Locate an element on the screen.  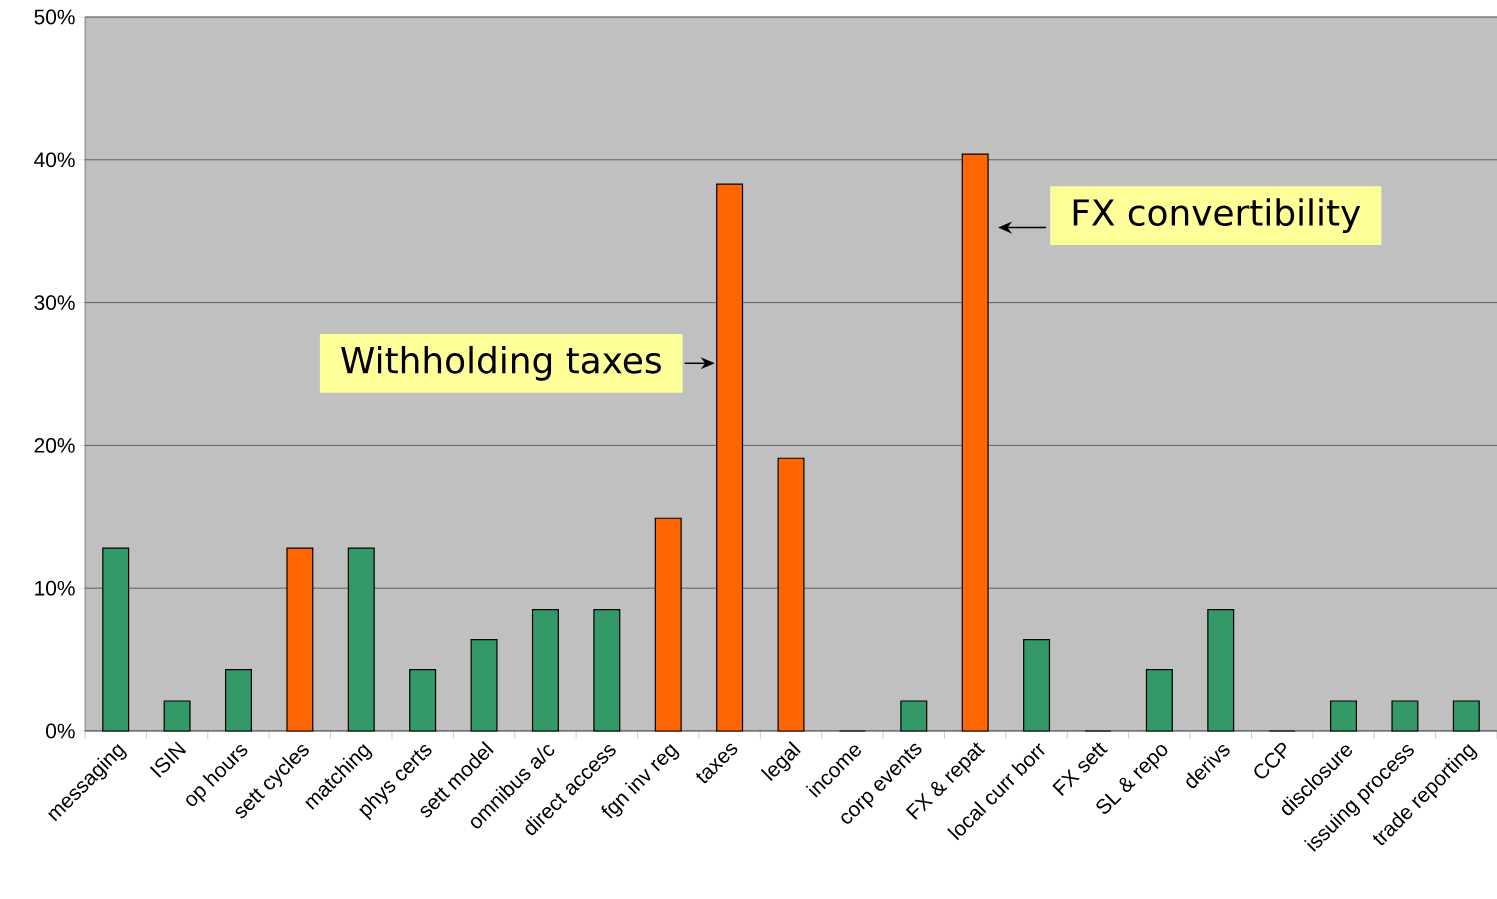
y-tick-label: 0% is located at coordinates (60, 731).